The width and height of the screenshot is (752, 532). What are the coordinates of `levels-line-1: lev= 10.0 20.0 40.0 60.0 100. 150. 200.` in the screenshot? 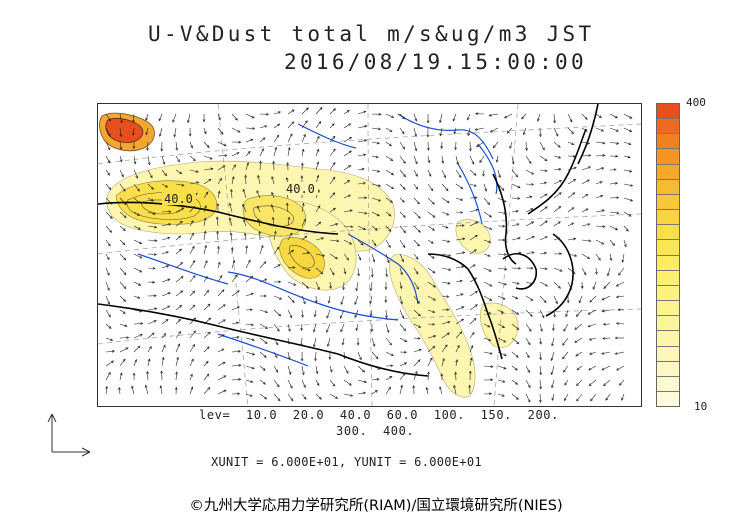 It's located at (379, 415).